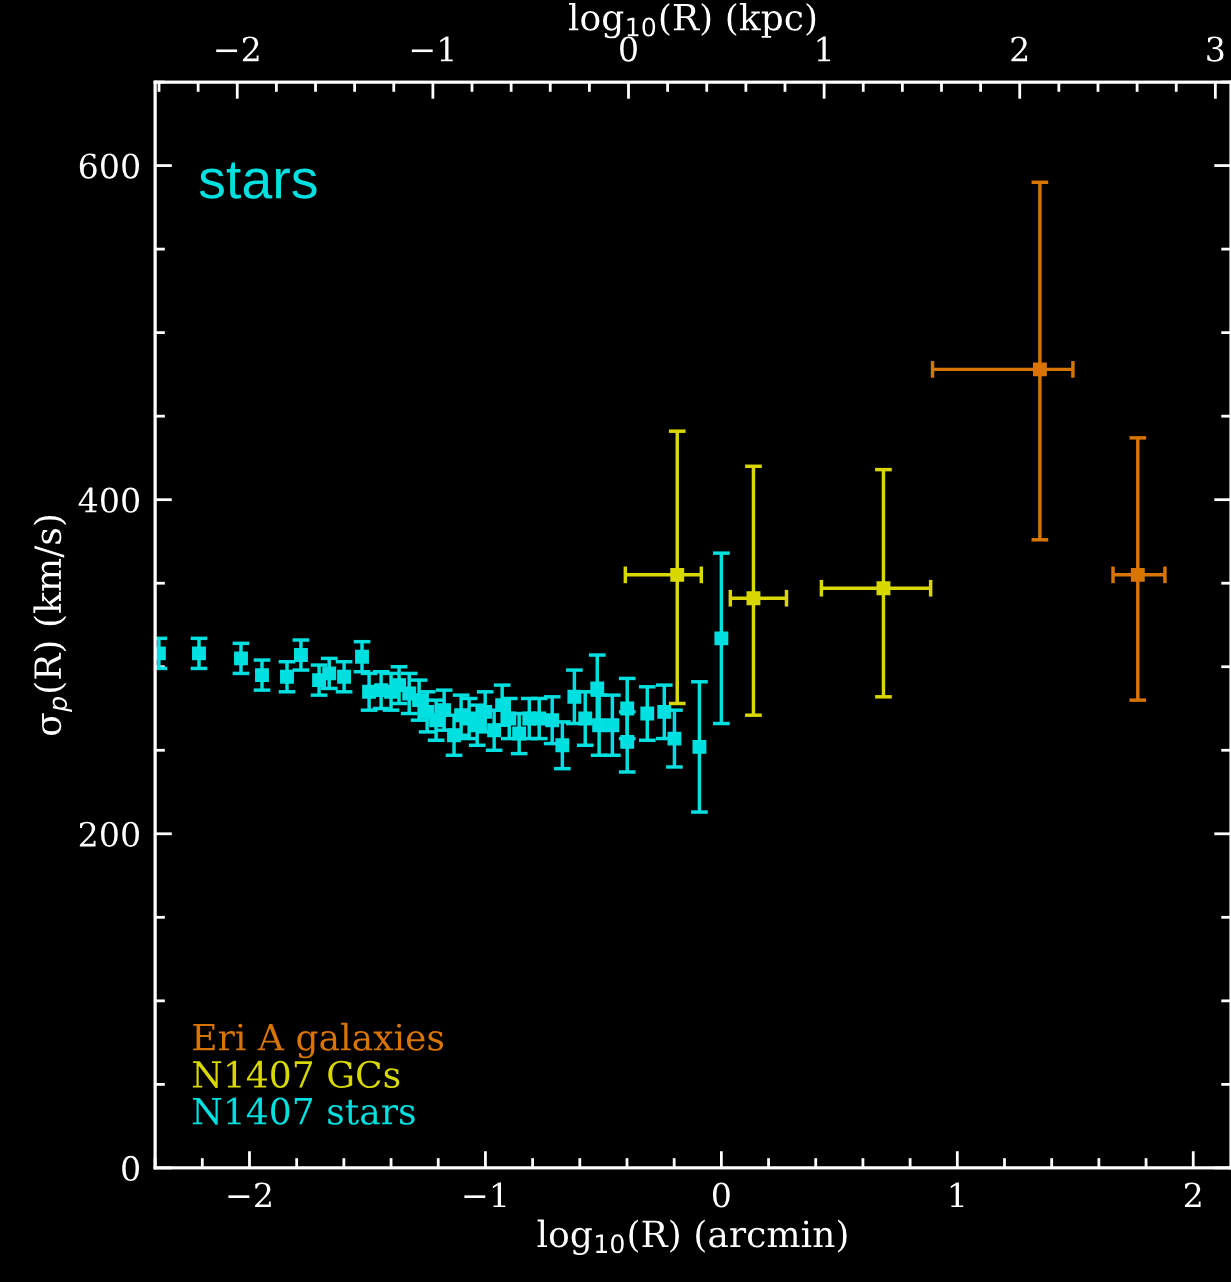  What do you see at coordinates (485, 1195) in the screenshot?
I see `x-tick-label: −1` at bounding box center [485, 1195].